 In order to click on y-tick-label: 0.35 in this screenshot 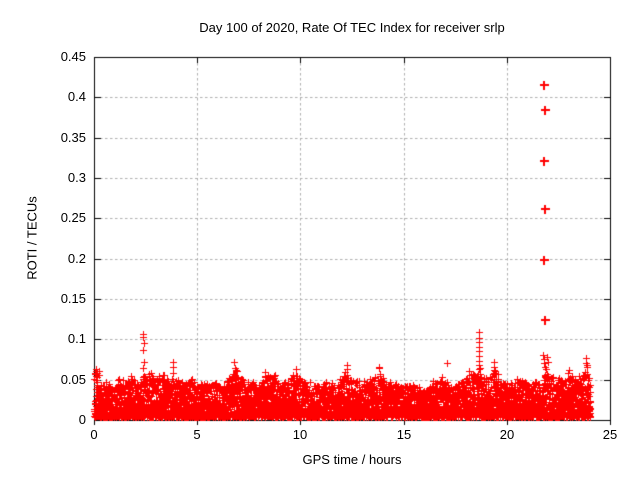, I will do `click(73, 137)`.